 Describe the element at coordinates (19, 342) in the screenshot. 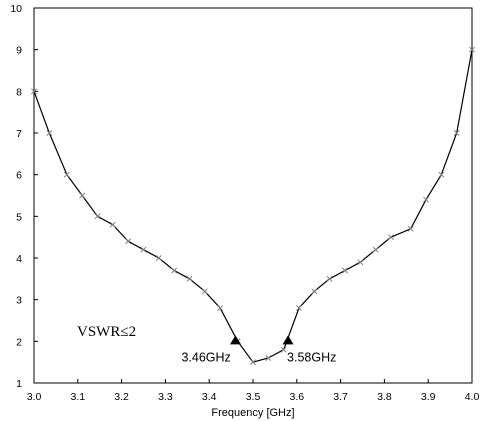

I see `y-tick-label: 2` at that location.